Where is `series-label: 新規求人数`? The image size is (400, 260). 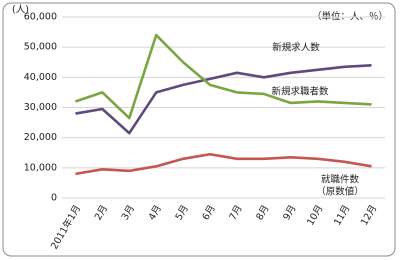
series-label: 新規求人数 is located at coordinates (296, 48).